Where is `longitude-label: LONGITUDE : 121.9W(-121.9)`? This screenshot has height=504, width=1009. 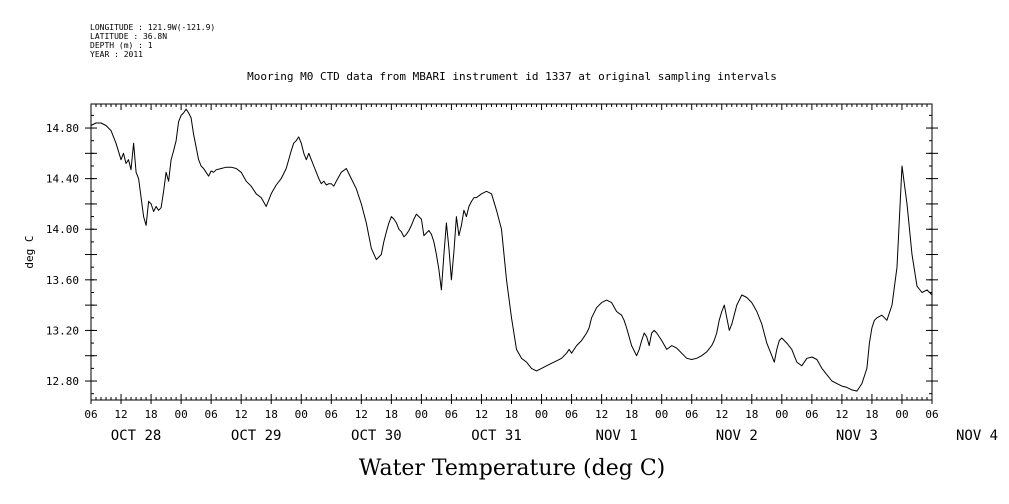
longitude-label: LONGITUDE : 121.9W(-121.9) is located at coordinates (152, 27).